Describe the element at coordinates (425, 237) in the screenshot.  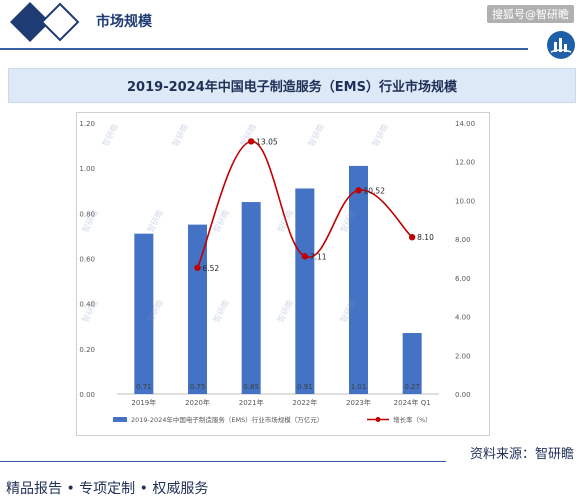
I see `growth-rate-label: 8.10` at that location.